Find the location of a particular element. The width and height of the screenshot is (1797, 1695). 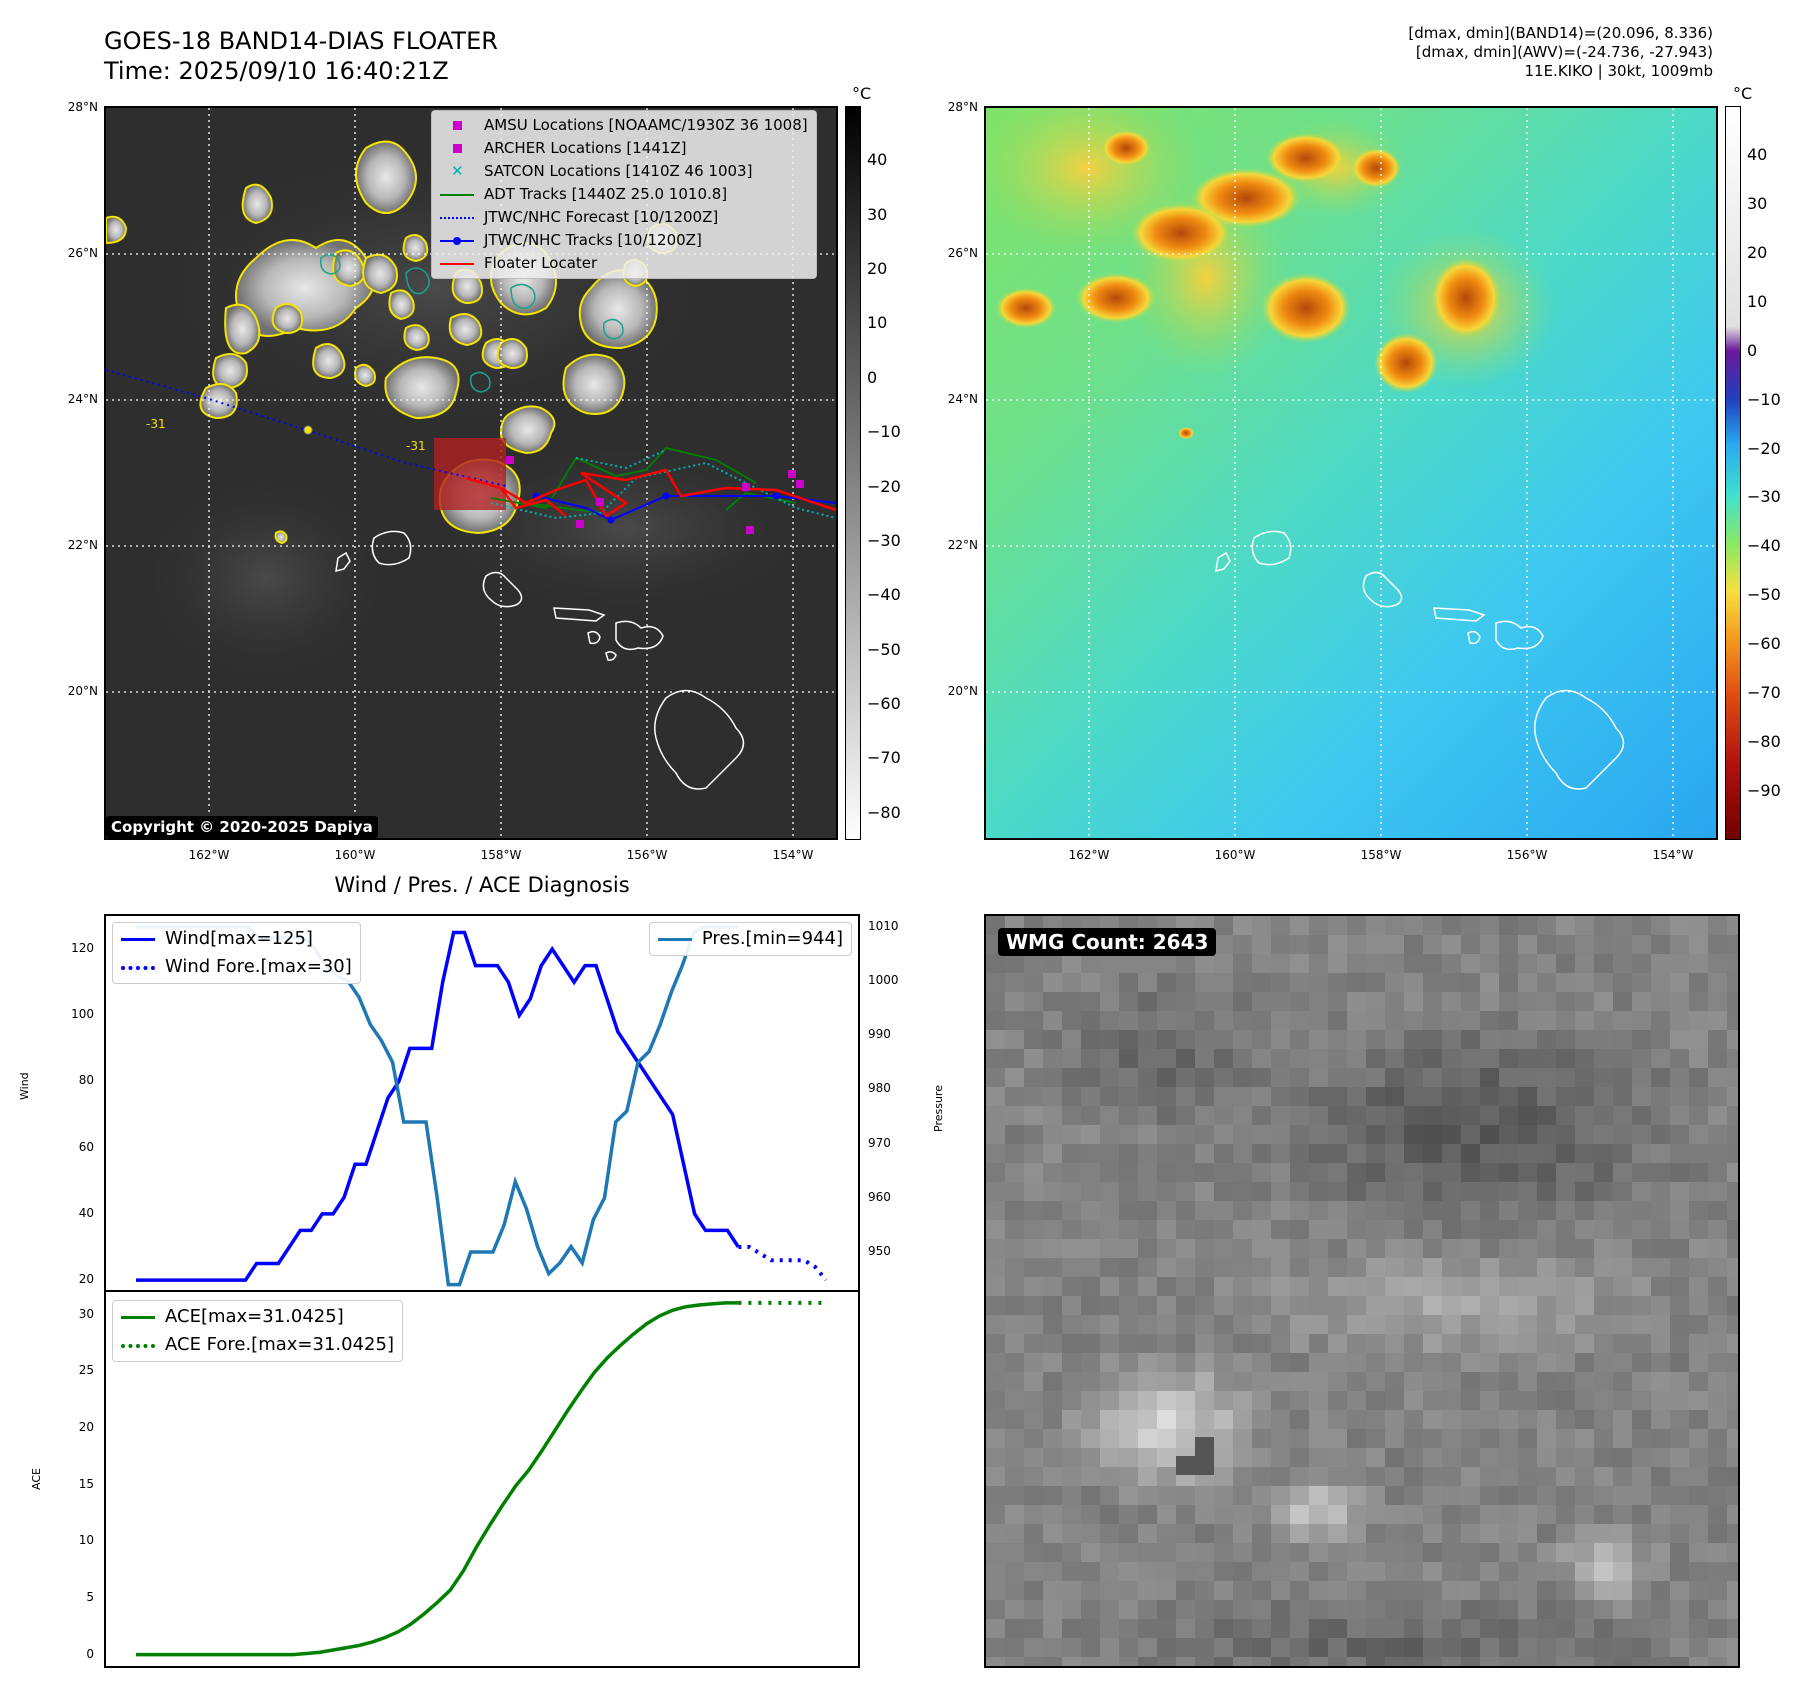

legend-label: Wind[max=125] is located at coordinates (239, 938).